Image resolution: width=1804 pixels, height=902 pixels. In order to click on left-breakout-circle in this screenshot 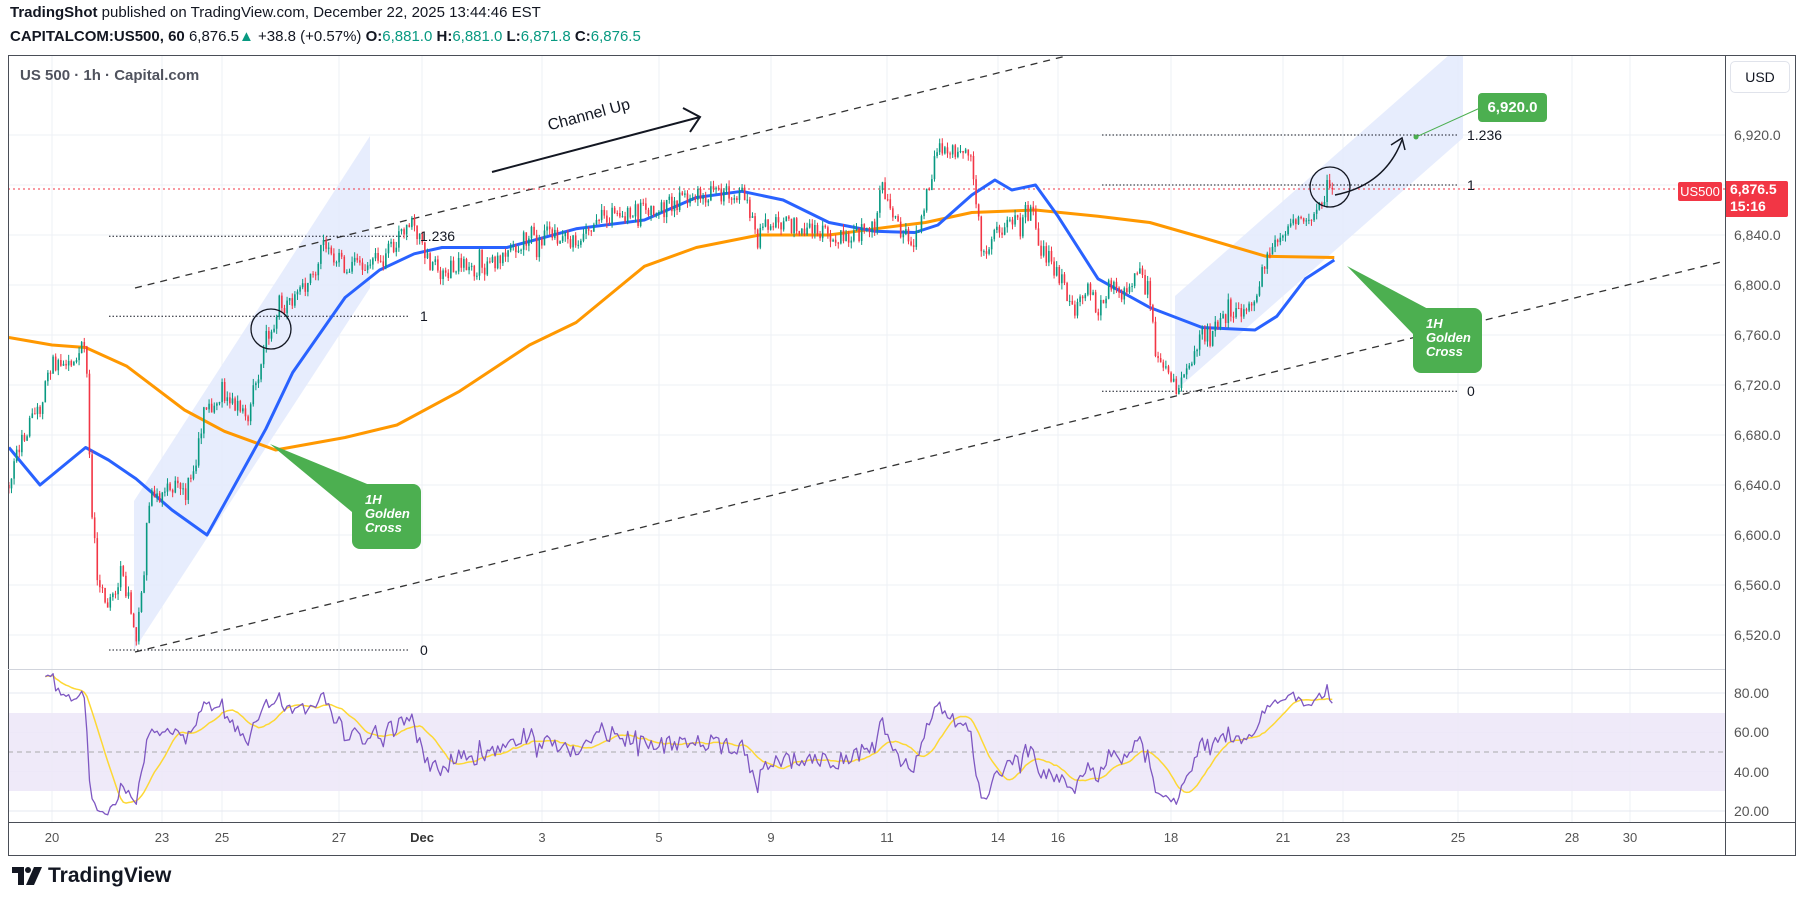, I will do `click(271, 329)`.